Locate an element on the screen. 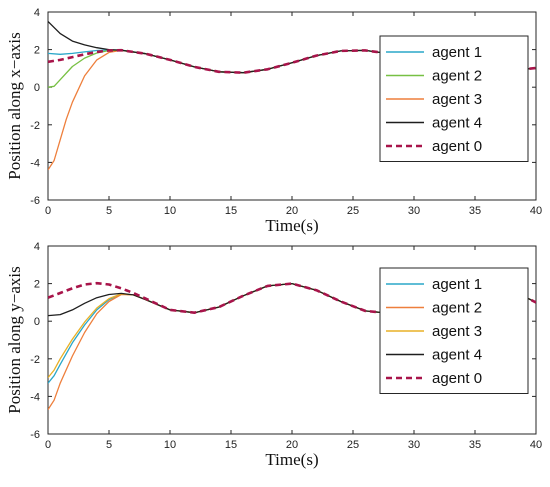 This screenshot has width=550, height=487. y-axis-label: Position along x−axis is located at coordinates (14, 105).